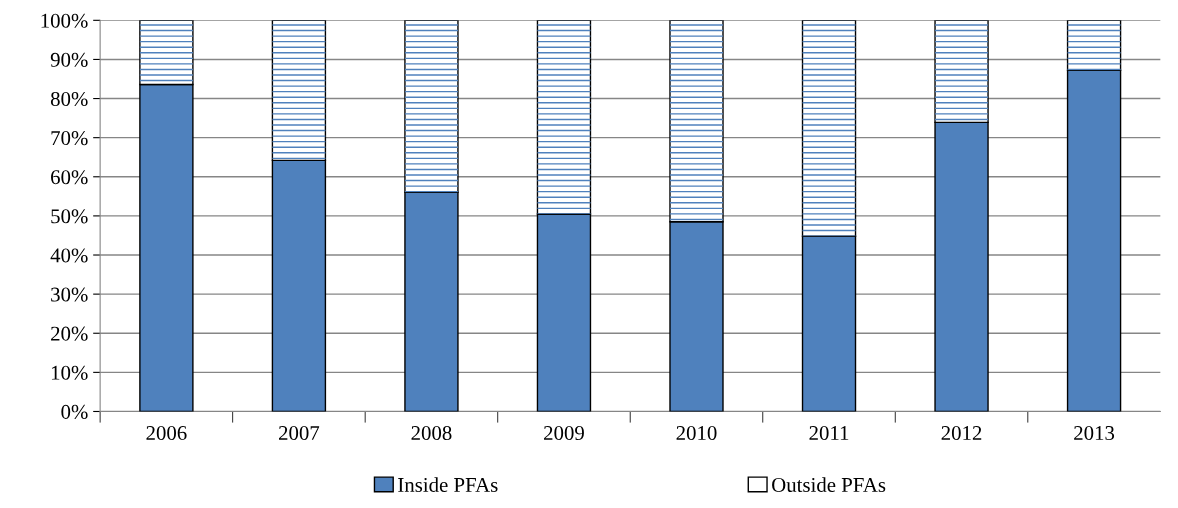  I want to click on y-tick-label: 100%, so click(64, 20).